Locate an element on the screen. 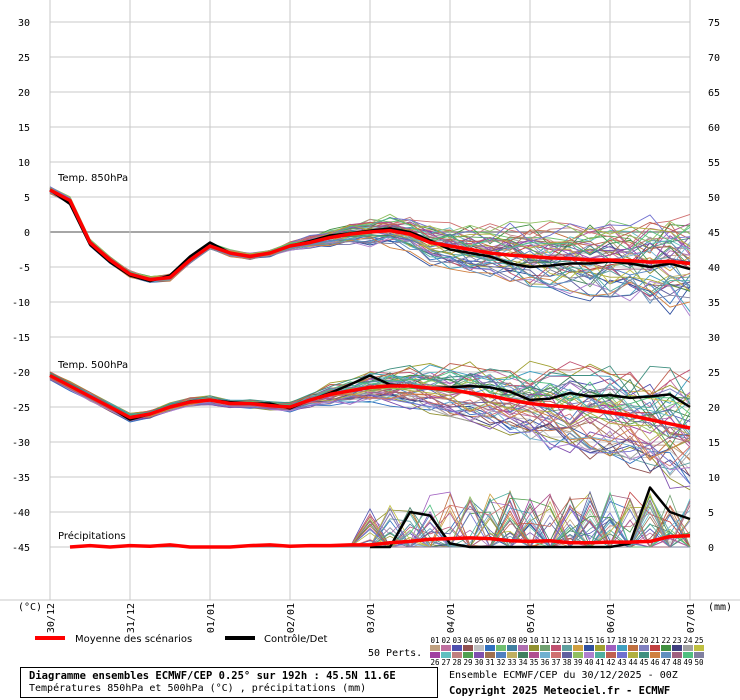 This screenshot has height=700, width=740. left-tick-label: -10 is located at coordinates (21, 303).